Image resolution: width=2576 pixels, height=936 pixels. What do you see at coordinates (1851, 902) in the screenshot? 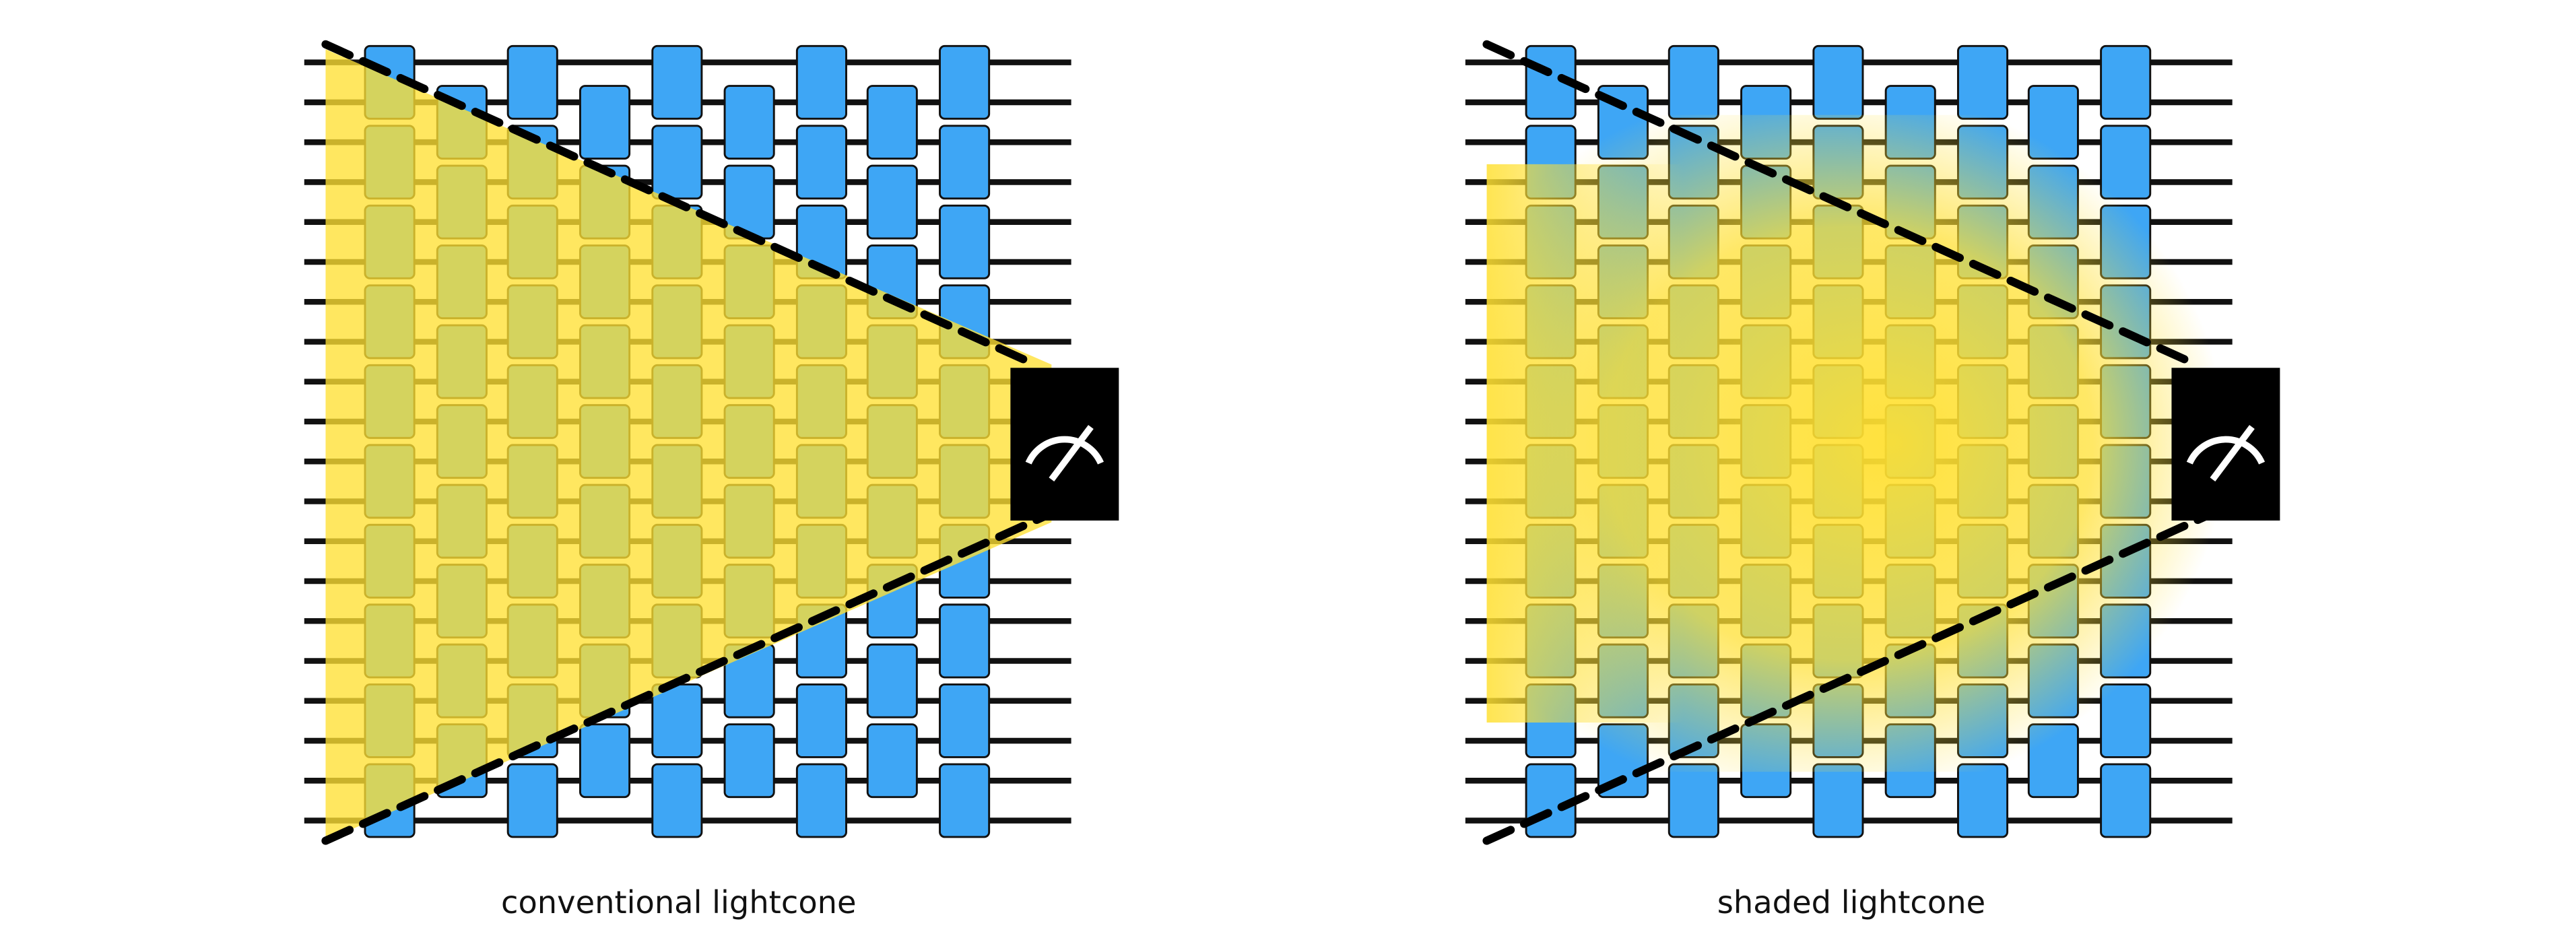
I see `caption: shaded lightcone` at bounding box center [1851, 902].